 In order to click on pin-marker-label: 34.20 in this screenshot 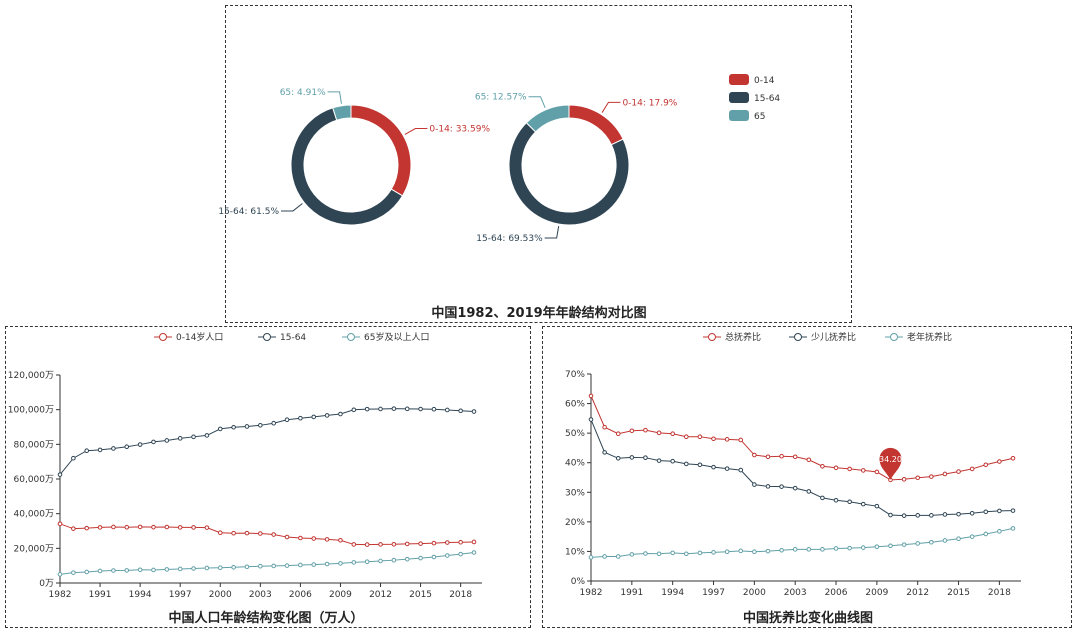, I will do `click(890, 459)`.